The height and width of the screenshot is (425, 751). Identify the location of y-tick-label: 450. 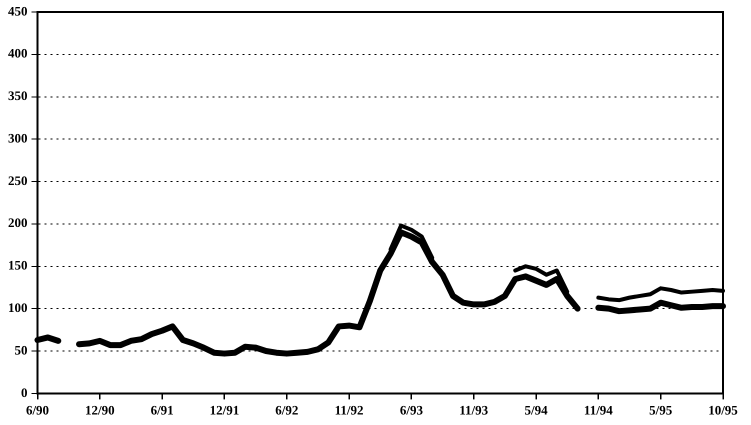
(18, 10).